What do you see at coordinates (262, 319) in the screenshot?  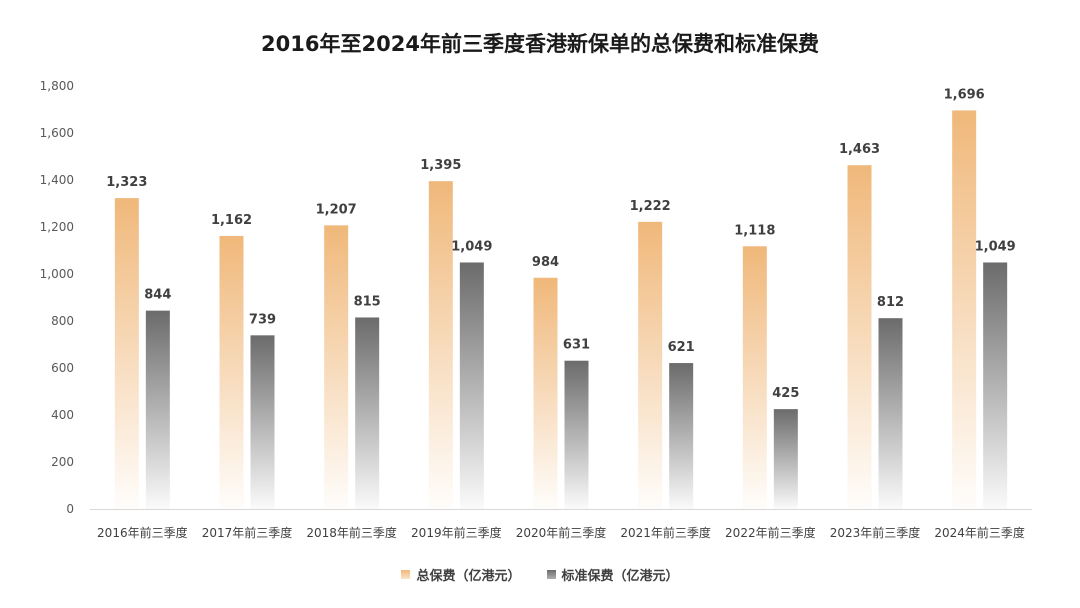 I see `data-label-standard-premium: 739` at bounding box center [262, 319].